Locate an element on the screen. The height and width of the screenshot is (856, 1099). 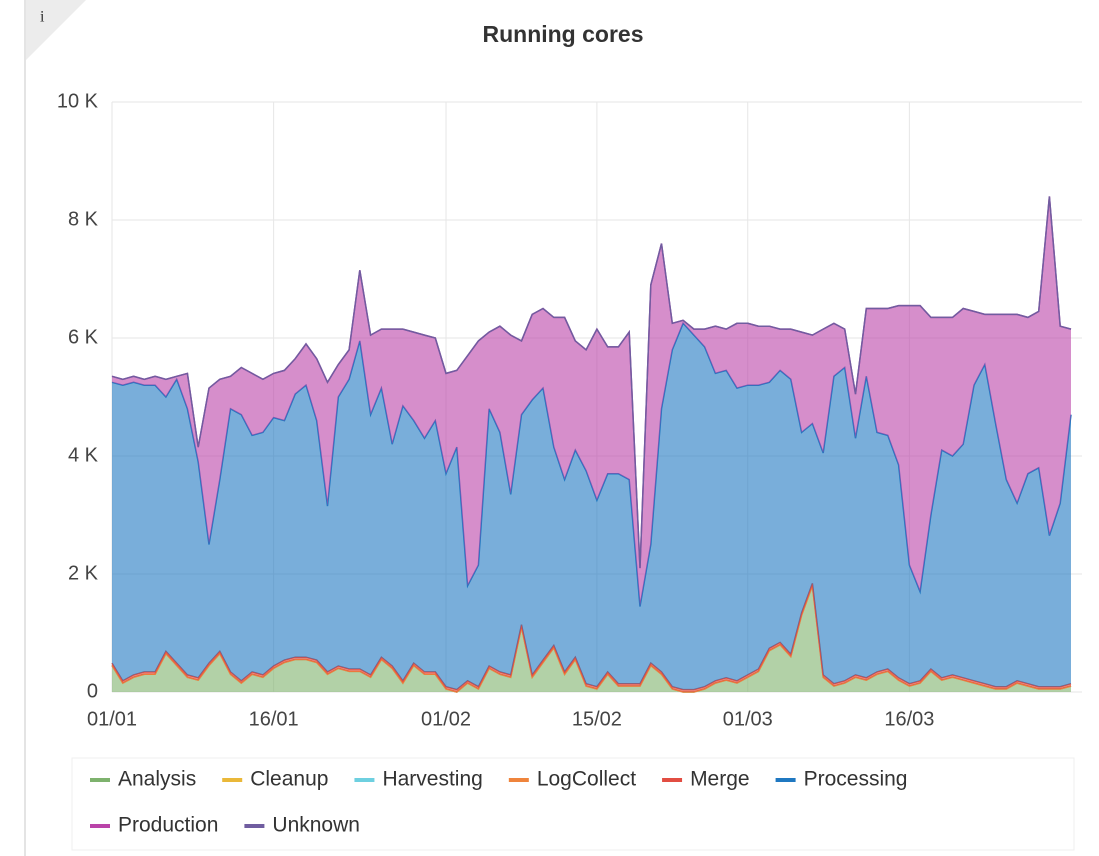
y-tick-label: 6 K is located at coordinates (83, 337).